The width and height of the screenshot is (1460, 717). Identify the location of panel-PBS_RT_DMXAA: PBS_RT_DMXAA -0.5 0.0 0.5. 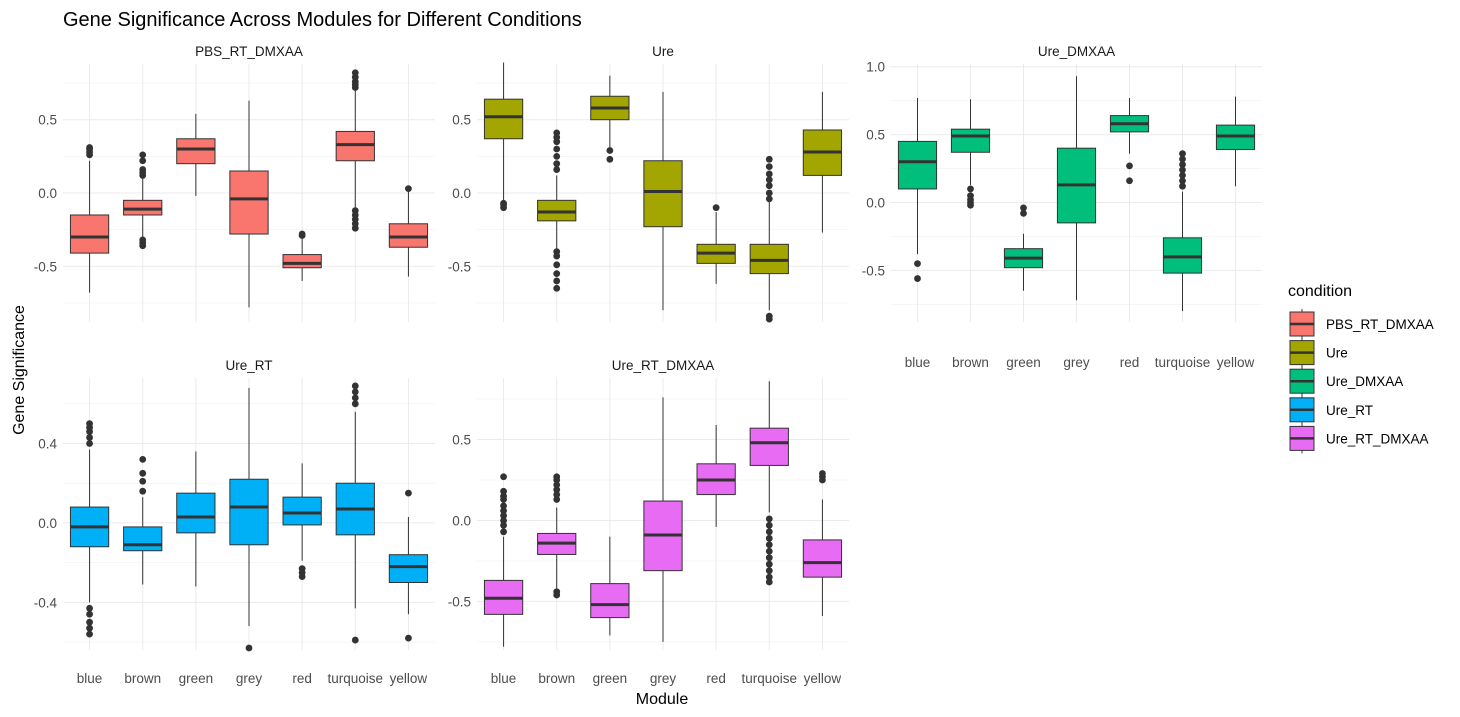
(234, 183).